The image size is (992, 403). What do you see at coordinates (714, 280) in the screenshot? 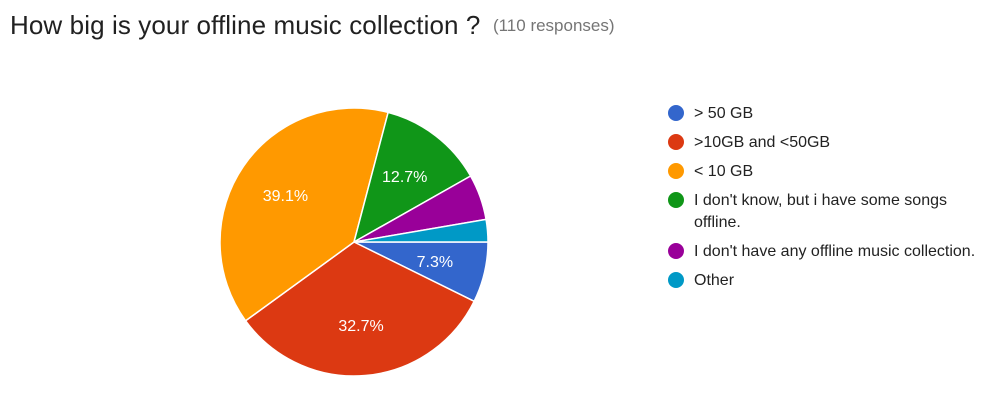
I see `legend-label-6: Other` at bounding box center [714, 280].